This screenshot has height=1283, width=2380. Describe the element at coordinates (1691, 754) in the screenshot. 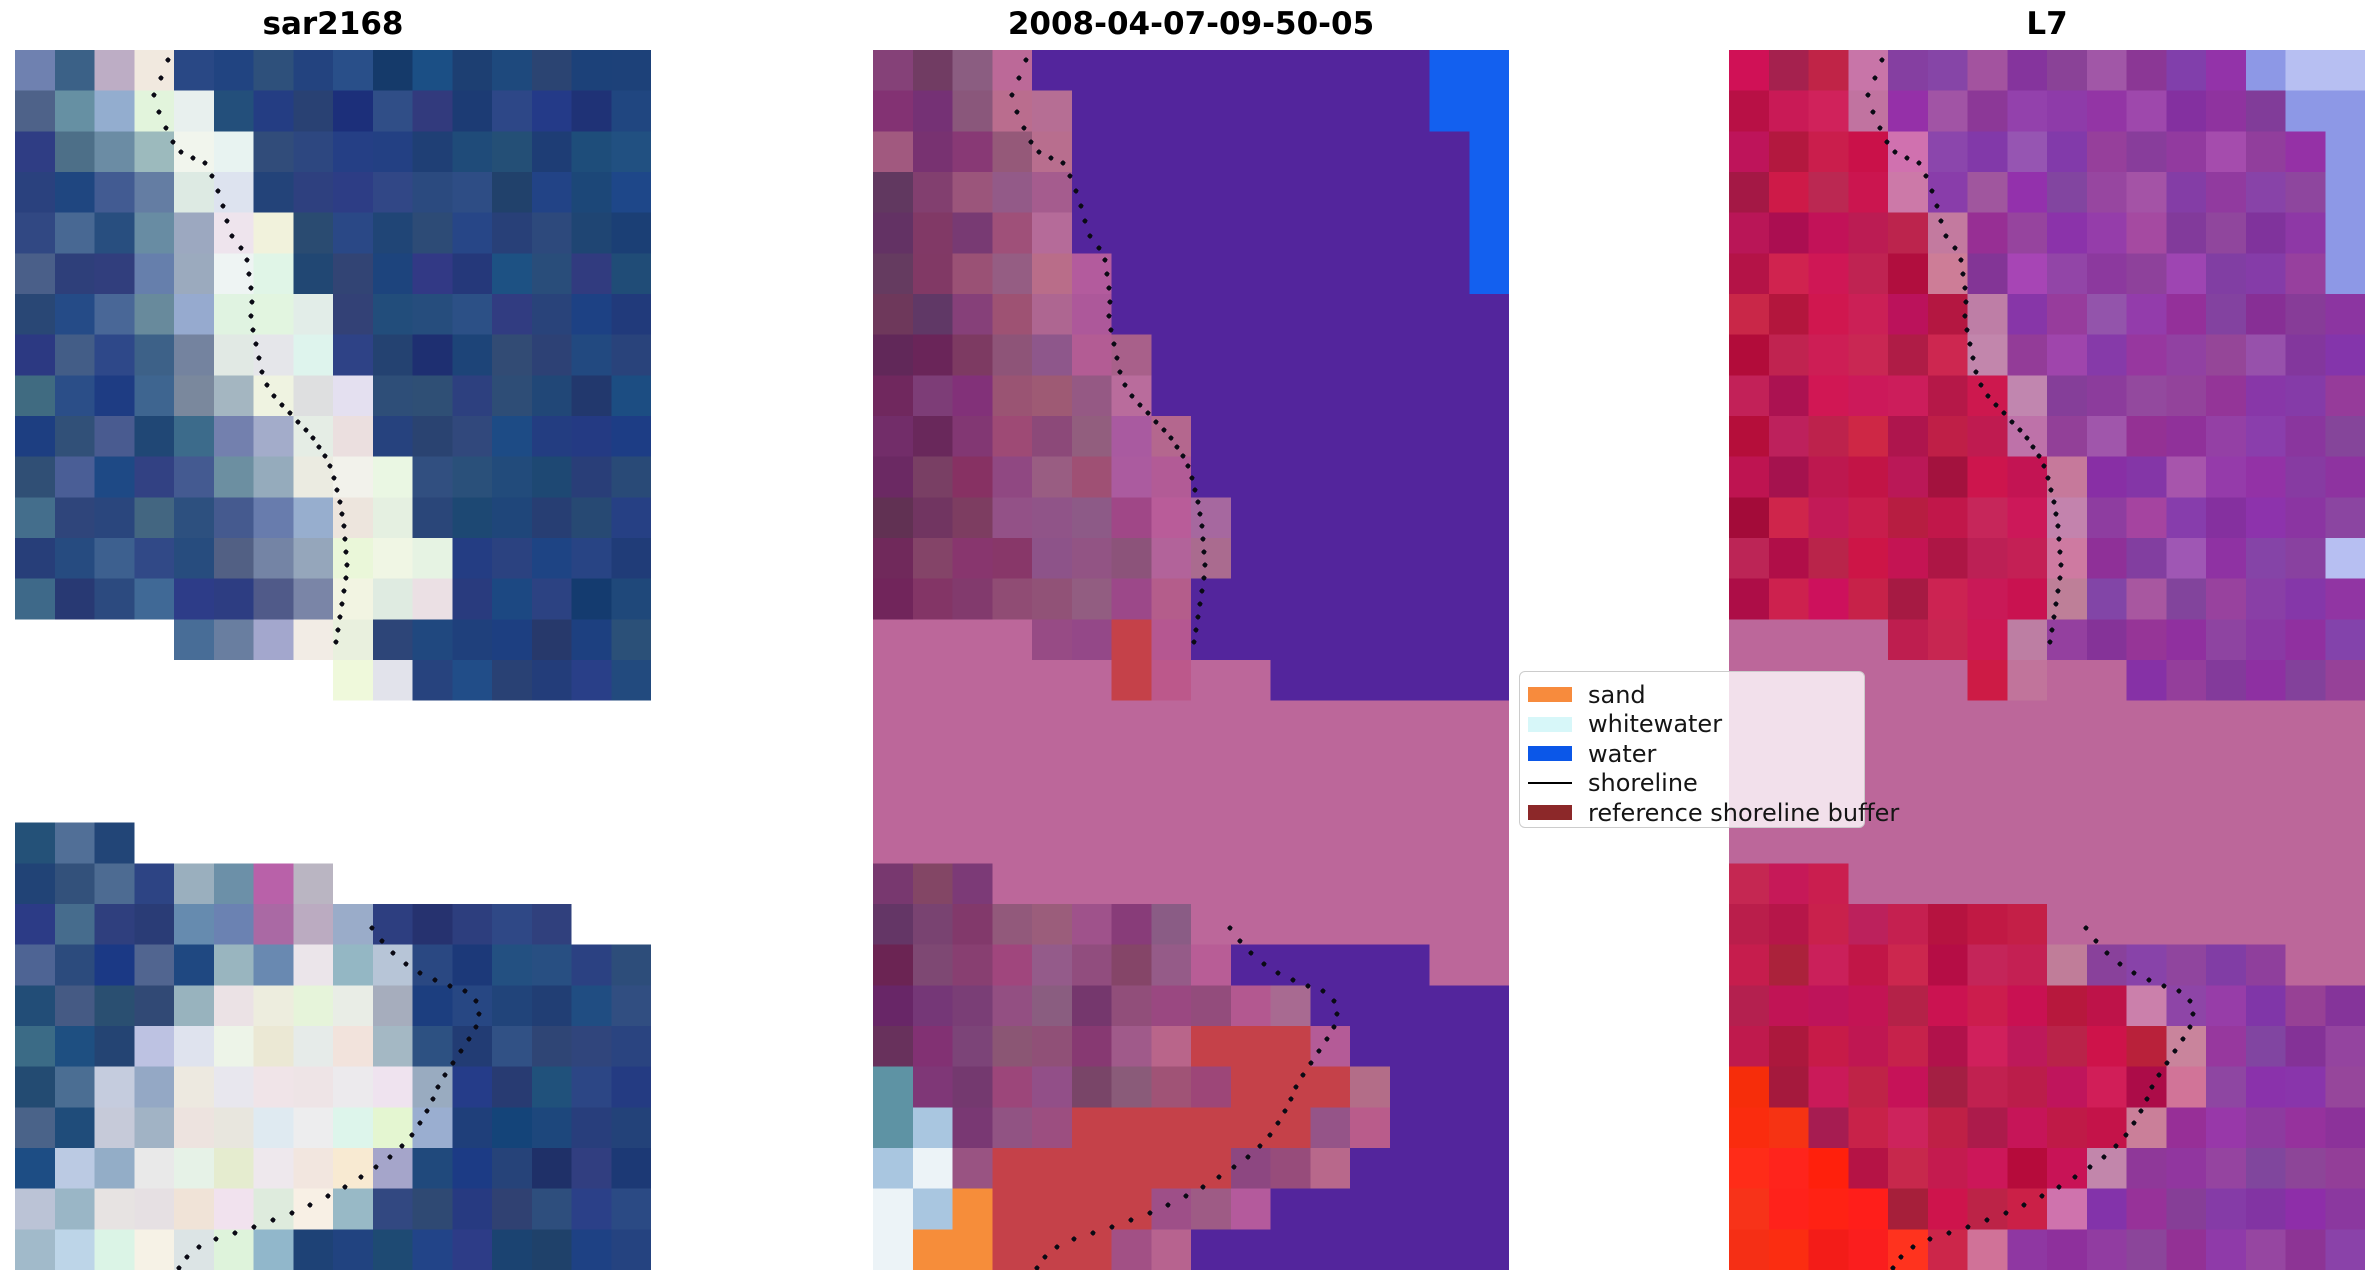

I see `legend-item-water: water` at that location.